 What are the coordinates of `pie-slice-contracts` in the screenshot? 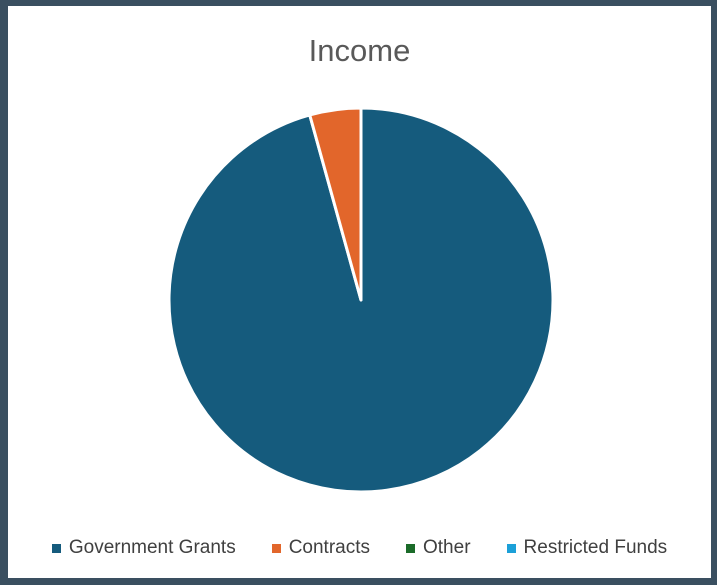 It's located at (335, 204).